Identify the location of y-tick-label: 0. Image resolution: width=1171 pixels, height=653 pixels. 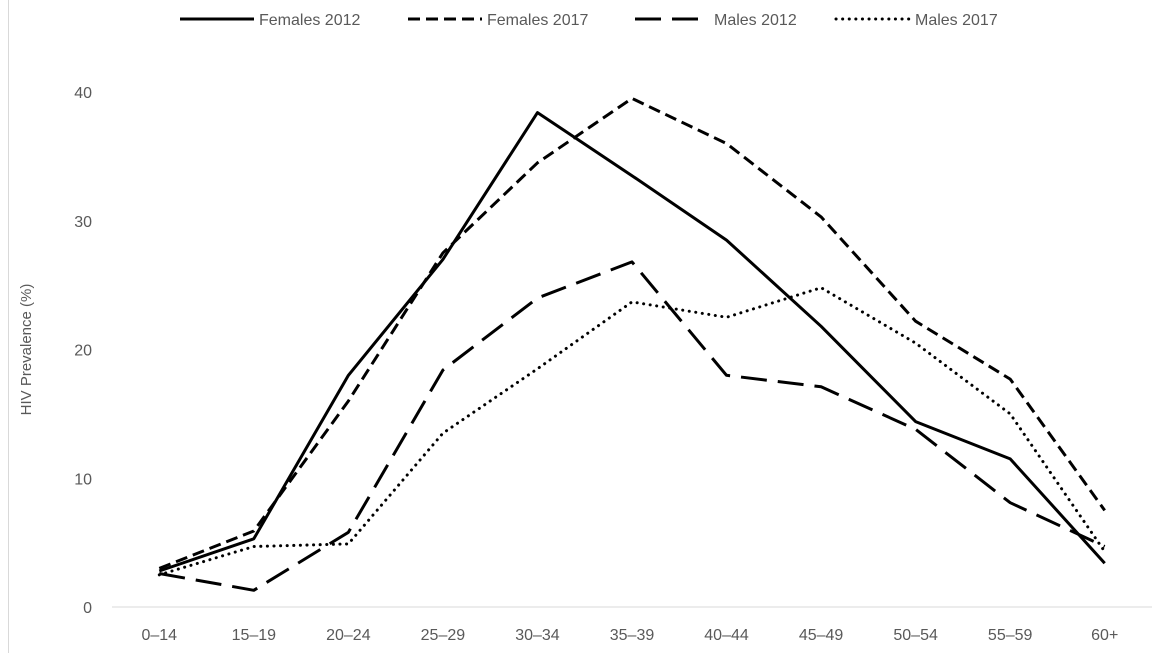
(87, 608).